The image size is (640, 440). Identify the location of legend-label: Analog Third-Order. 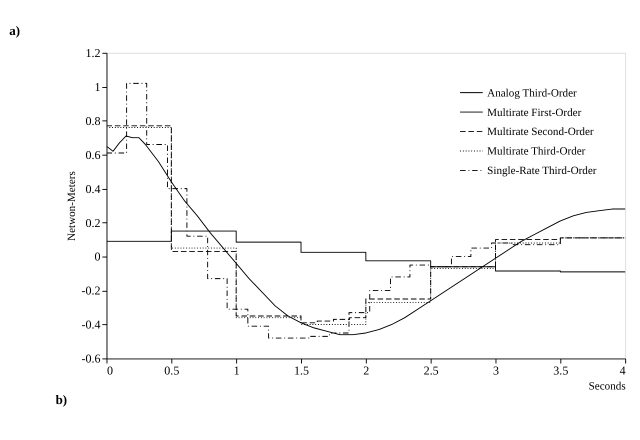
(532, 93).